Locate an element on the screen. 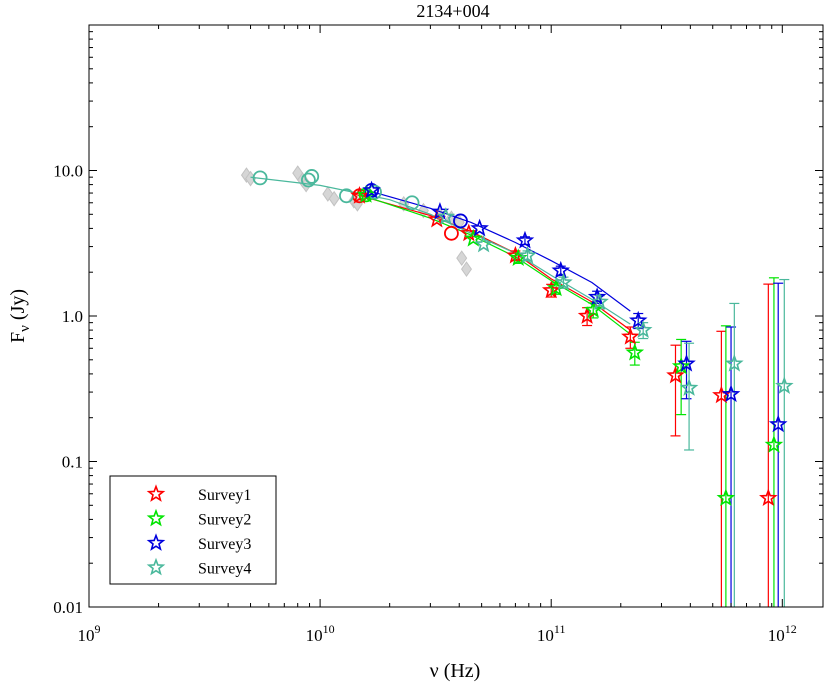 The image size is (830, 686). x-tick-label: 1010 is located at coordinates (320, 633).